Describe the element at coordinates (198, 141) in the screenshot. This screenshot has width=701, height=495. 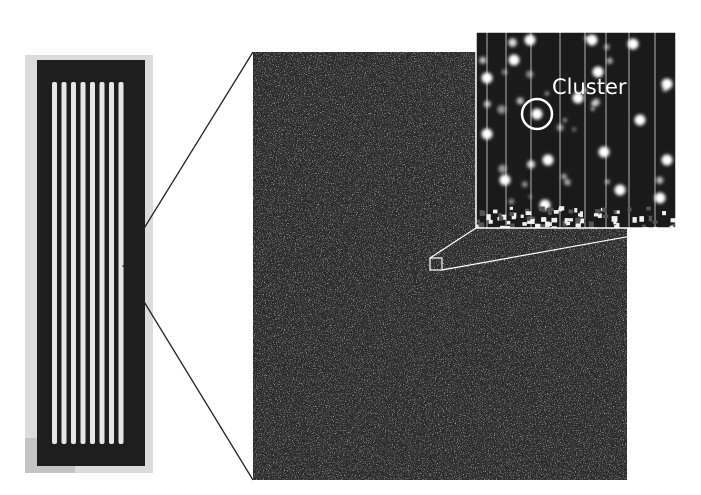
I see `callout-line-top` at that location.